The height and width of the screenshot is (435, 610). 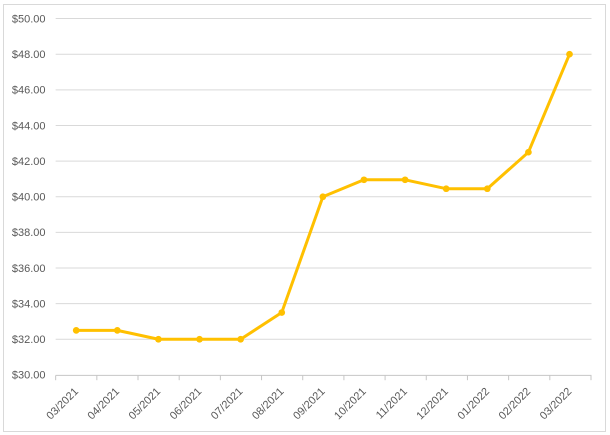 I want to click on svg-text: $40.00, so click(x=29, y=198).